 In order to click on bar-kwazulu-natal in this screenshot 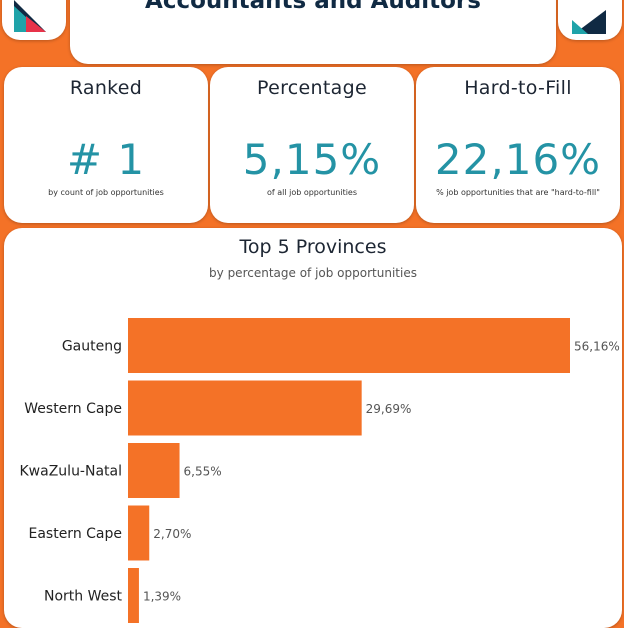, I will do `click(154, 470)`.